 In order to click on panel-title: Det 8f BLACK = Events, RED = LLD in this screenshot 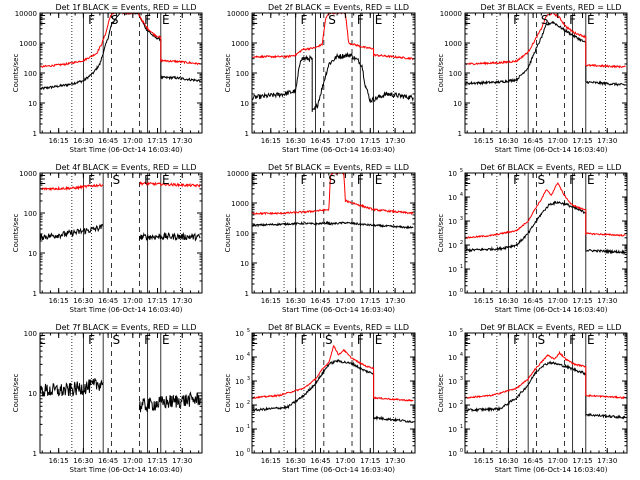, I will do `click(338, 327)`.